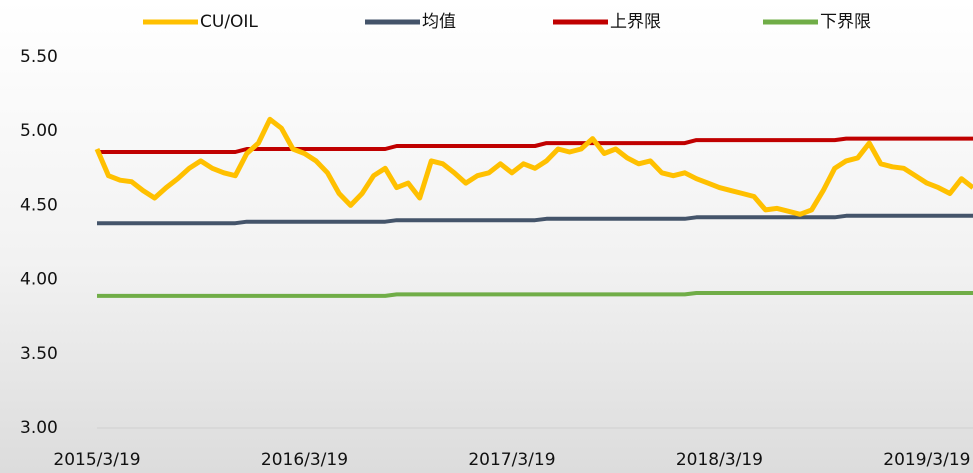  I want to click on x-tick-label: 2018/3/19, so click(719, 460).